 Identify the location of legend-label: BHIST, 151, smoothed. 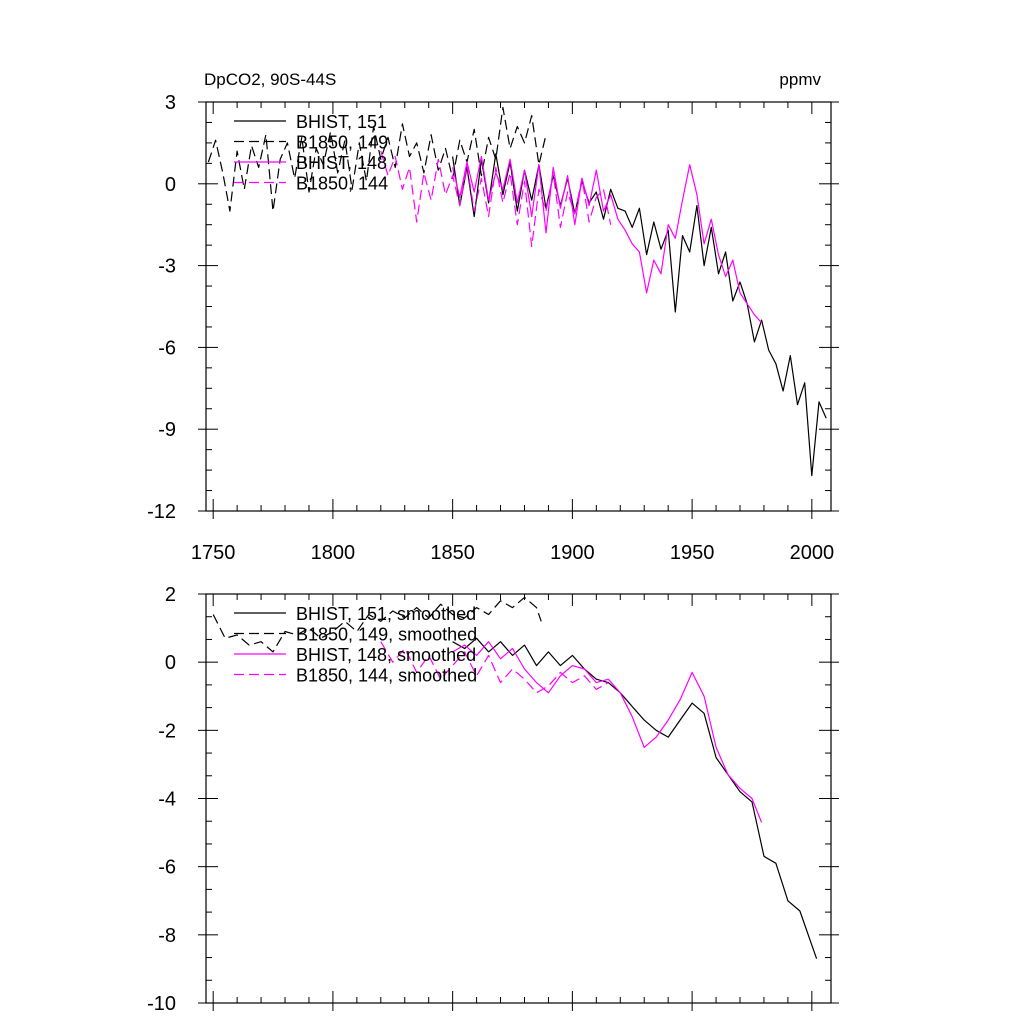
(386, 614).